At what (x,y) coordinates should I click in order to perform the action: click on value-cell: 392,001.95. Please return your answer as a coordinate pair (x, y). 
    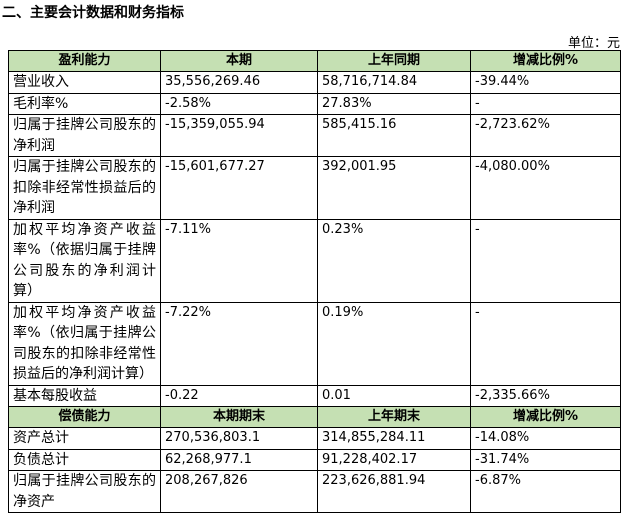
    Looking at the image, I should click on (394, 188).